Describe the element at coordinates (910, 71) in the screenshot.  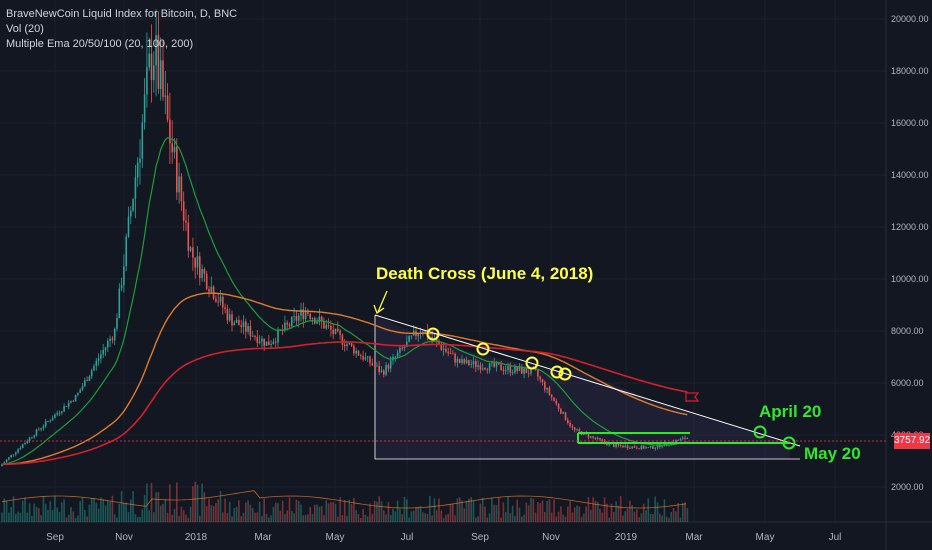
I see `y-tick-label: 18000.00` at that location.